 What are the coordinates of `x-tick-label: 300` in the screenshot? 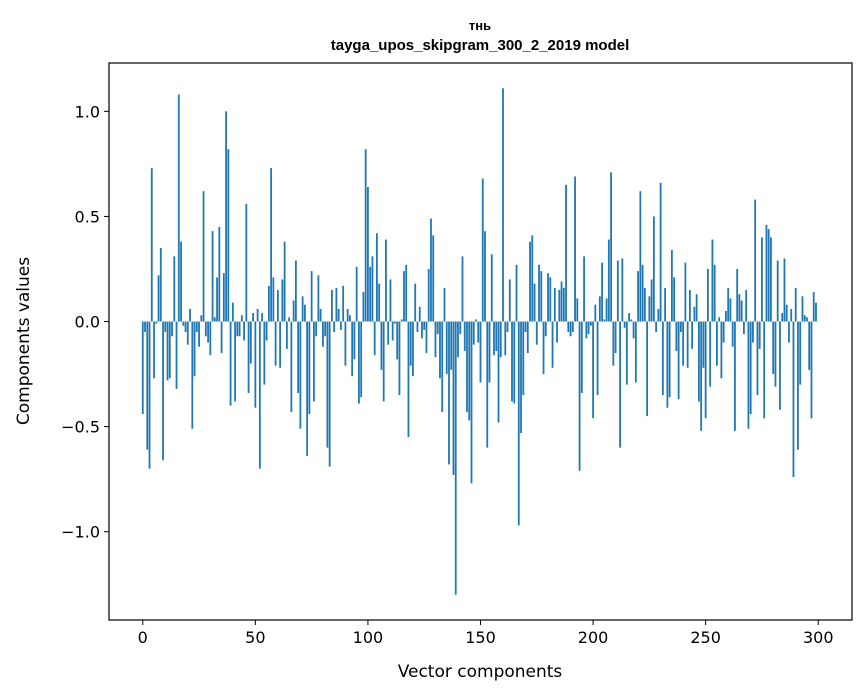 It's located at (818, 637).